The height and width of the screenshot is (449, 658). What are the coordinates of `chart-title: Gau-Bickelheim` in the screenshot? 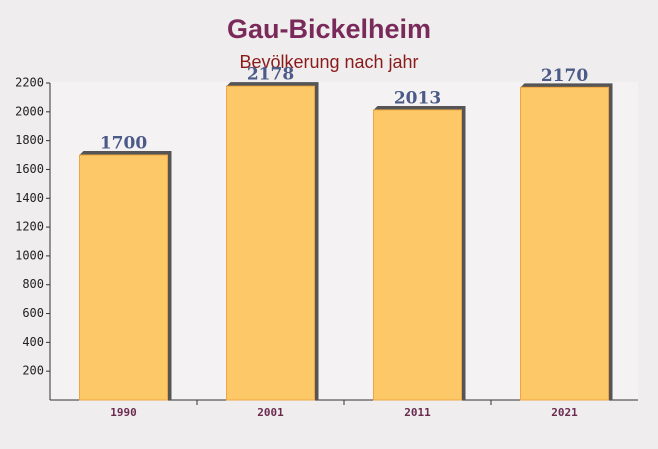 It's located at (329, 29).